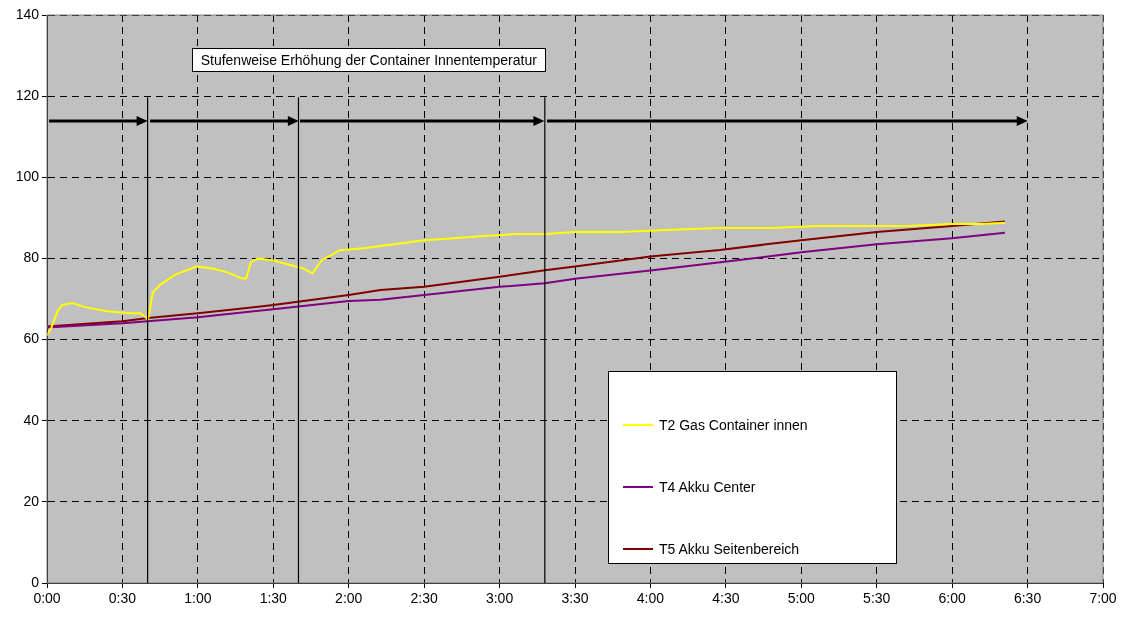 This screenshot has height=621, width=1126. What do you see at coordinates (499, 598) in the screenshot?
I see `x-tick-label: 3:00` at bounding box center [499, 598].